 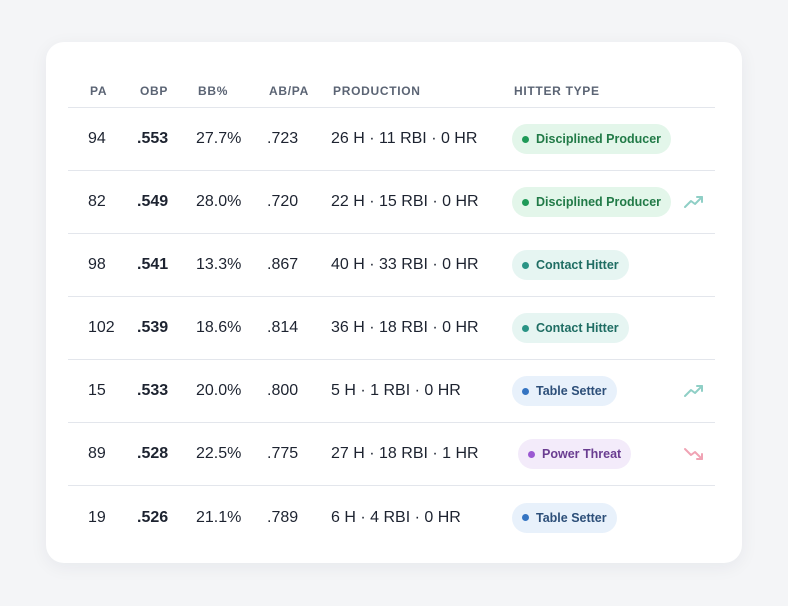 What do you see at coordinates (396, 390) in the screenshot?
I see `production-value: 5 H · 1 RBI · 0 HR` at bounding box center [396, 390].